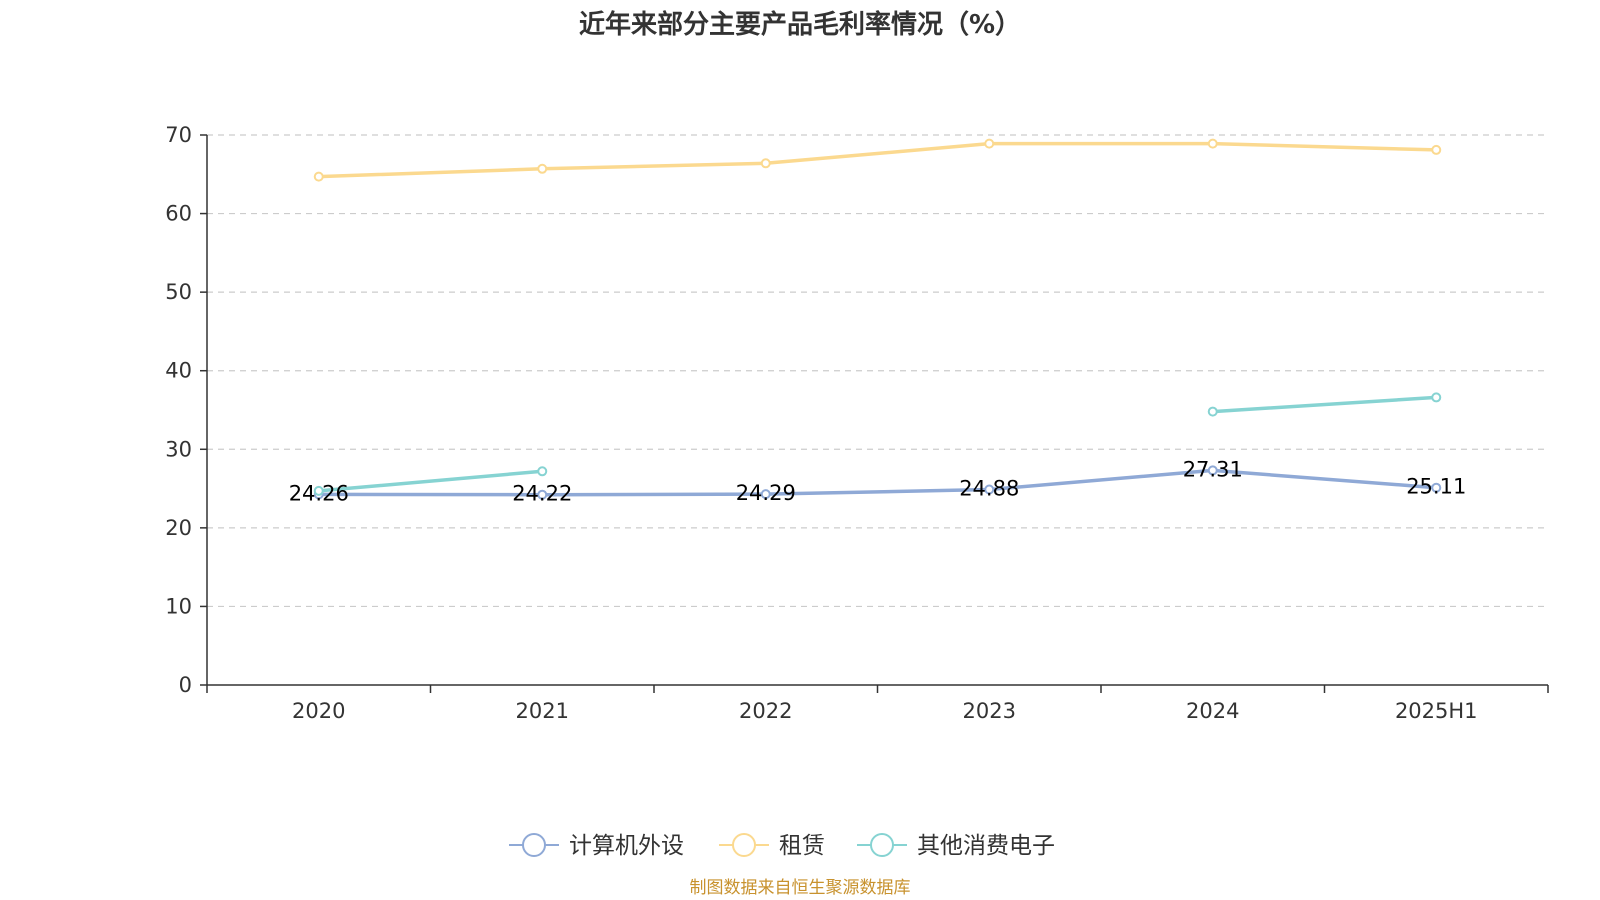 This screenshot has width=1600, height=900. What do you see at coordinates (772, 846) in the screenshot?
I see `legend-item-1: 租赁` at bounding box center [772, 846].